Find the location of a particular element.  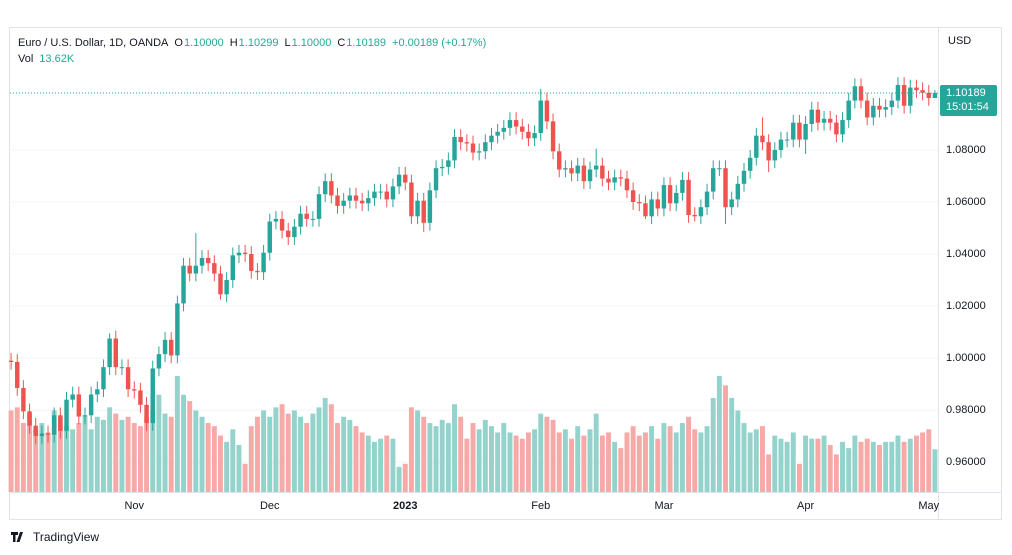

change: +0.00189 (+0.17%) is located at coordinates (439, 43).